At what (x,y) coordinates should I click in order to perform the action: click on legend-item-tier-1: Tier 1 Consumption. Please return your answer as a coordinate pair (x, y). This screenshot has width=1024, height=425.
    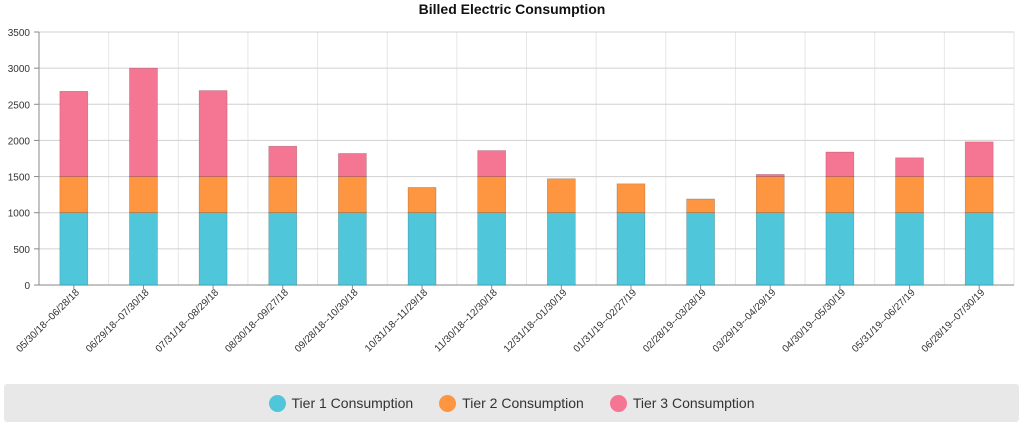
    Looking at the image, I should click on (341, 403).